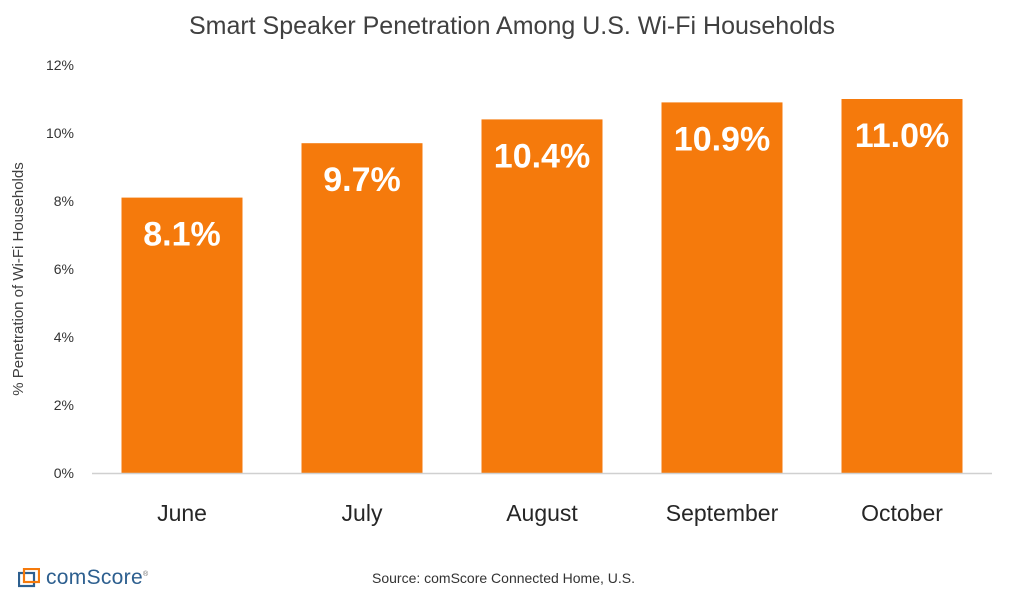 Image resolution: width=1024 pixels, height=600 pixels. Describe the element at coordinates (362, 180) in the screenshot. I see `bar-data-label: 9.7%` at that location.